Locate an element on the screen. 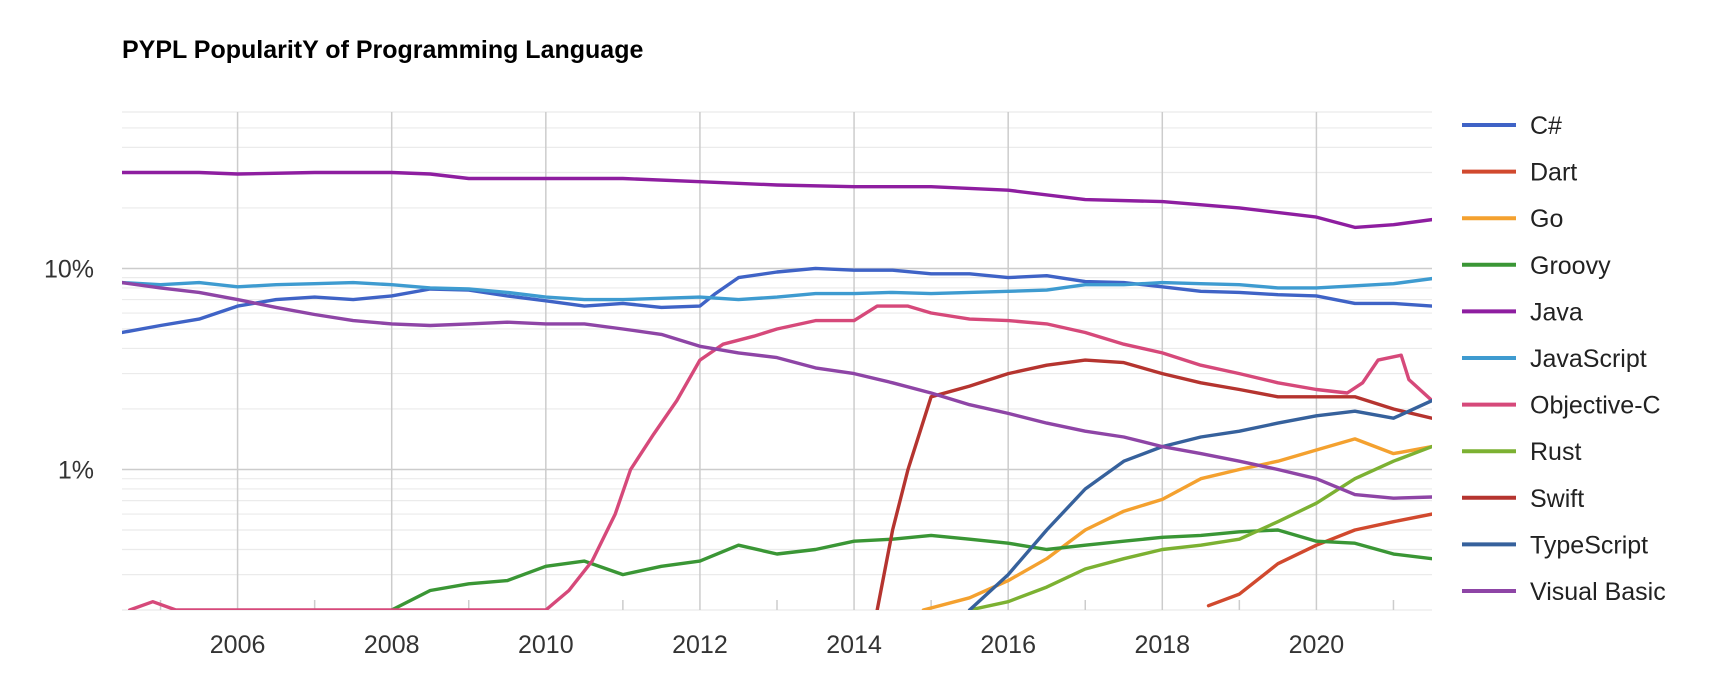 The width and height of the screenshot is (1722, 684). legend-item-swift: Swift is located at coordinates (1523, 499).